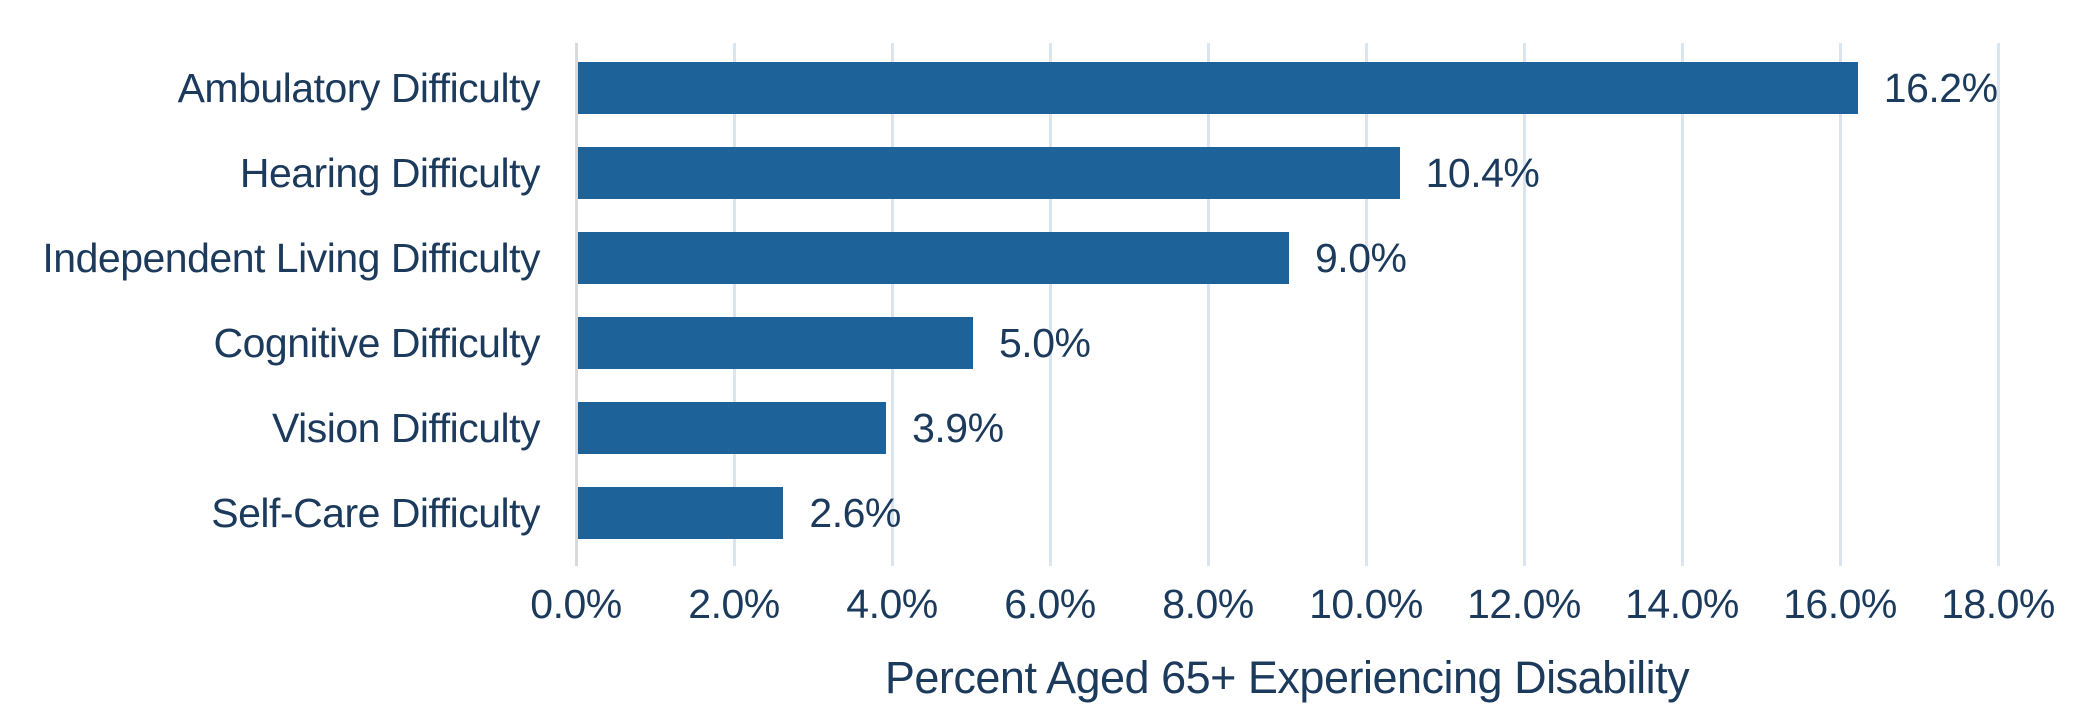 The width and height of the screenshot is (2075, 725). I want to click on category-label: Vision Difficulty, so click(406, 428).